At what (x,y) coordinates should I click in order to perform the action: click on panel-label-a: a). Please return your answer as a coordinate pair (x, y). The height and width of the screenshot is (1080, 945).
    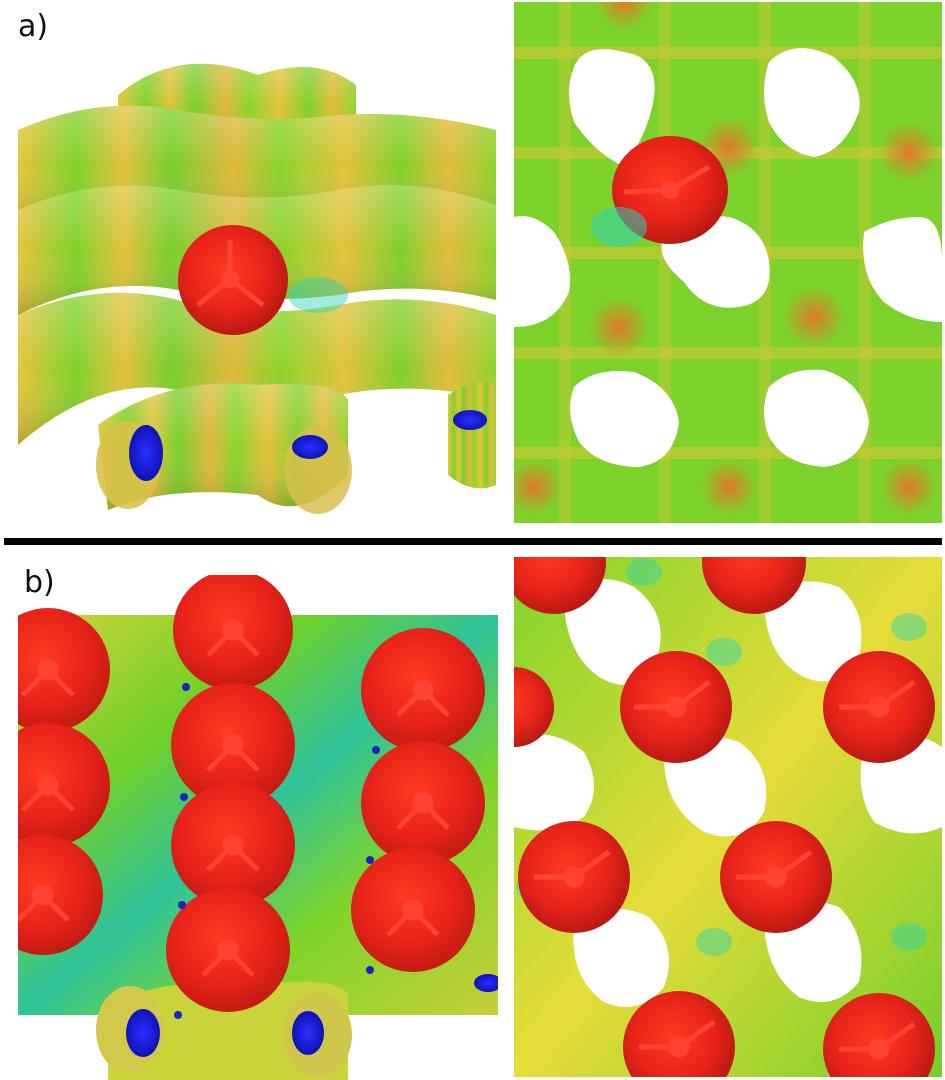
    Looking at the image, I should click on (33, 26).